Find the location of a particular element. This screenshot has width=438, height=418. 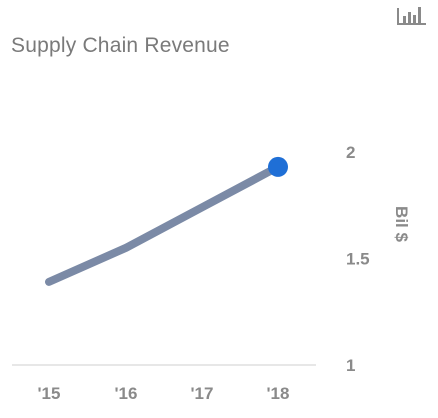

x-axis-ticks: '15 '16 '17 '18 is located at coordinates (164, 393).